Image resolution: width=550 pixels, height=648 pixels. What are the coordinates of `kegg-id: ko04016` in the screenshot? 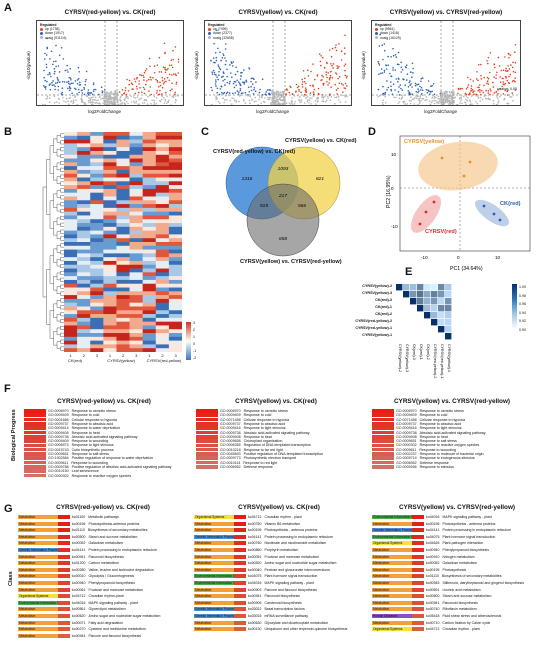 It's located at (79, 602).